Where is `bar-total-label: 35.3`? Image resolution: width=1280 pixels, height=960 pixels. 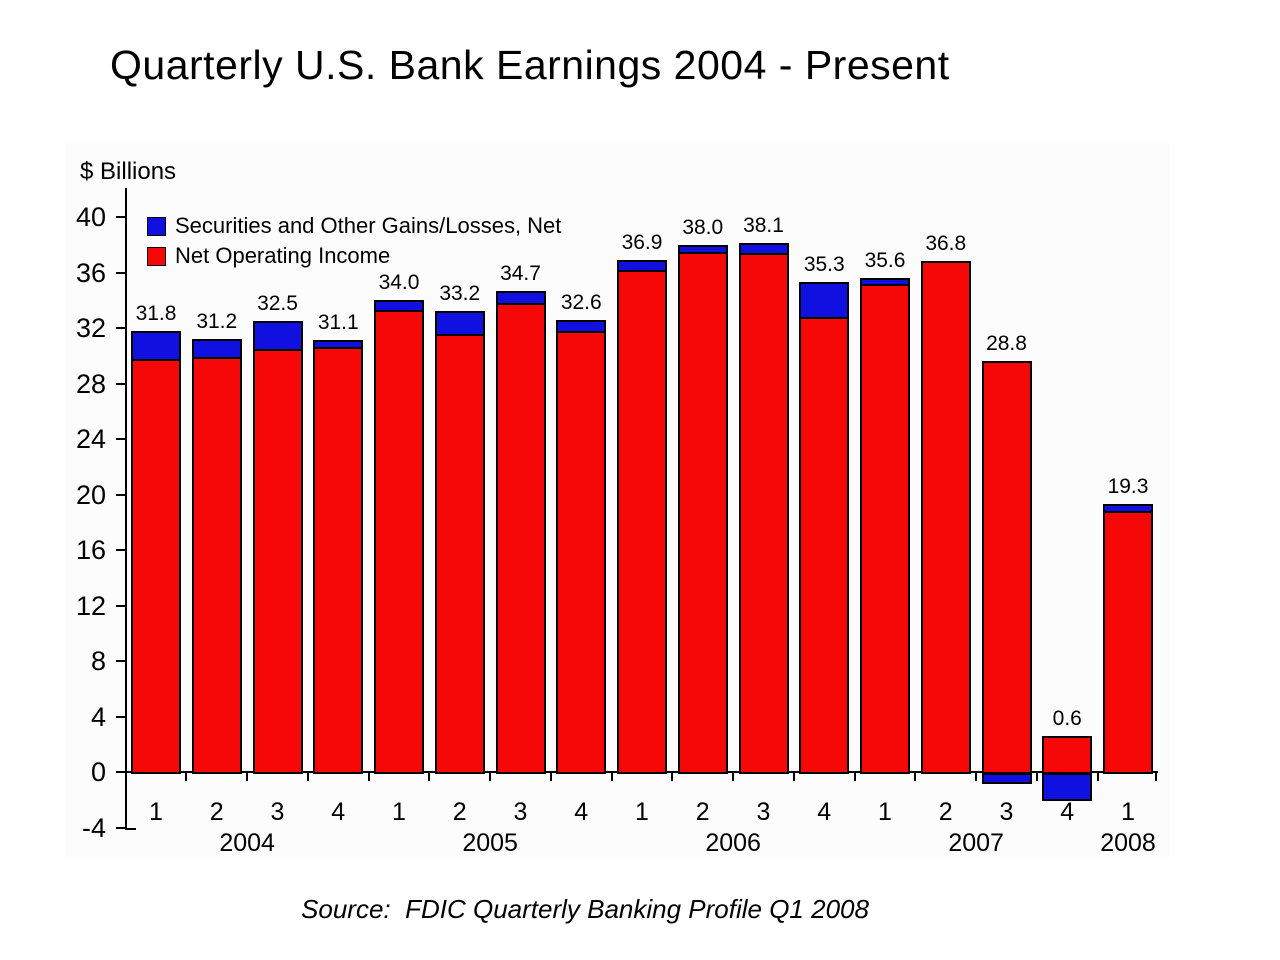
bar-total-label: 35.3 is located at coordinates (824, 265).